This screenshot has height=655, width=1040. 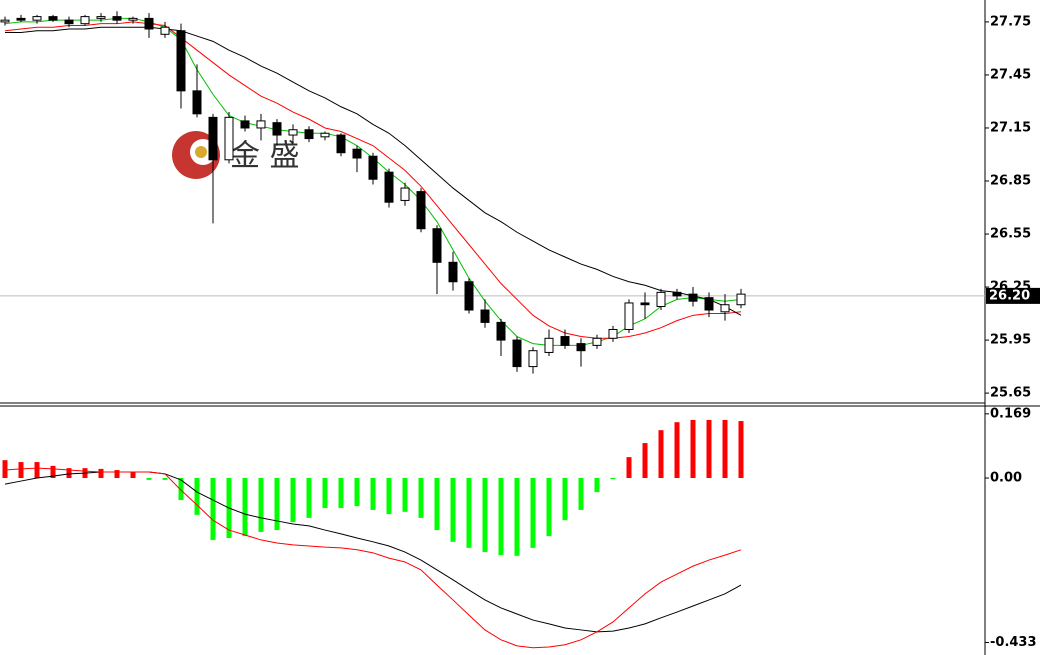 I want to click on y-tick-label: -0.433, so click(x=1013, y=642).